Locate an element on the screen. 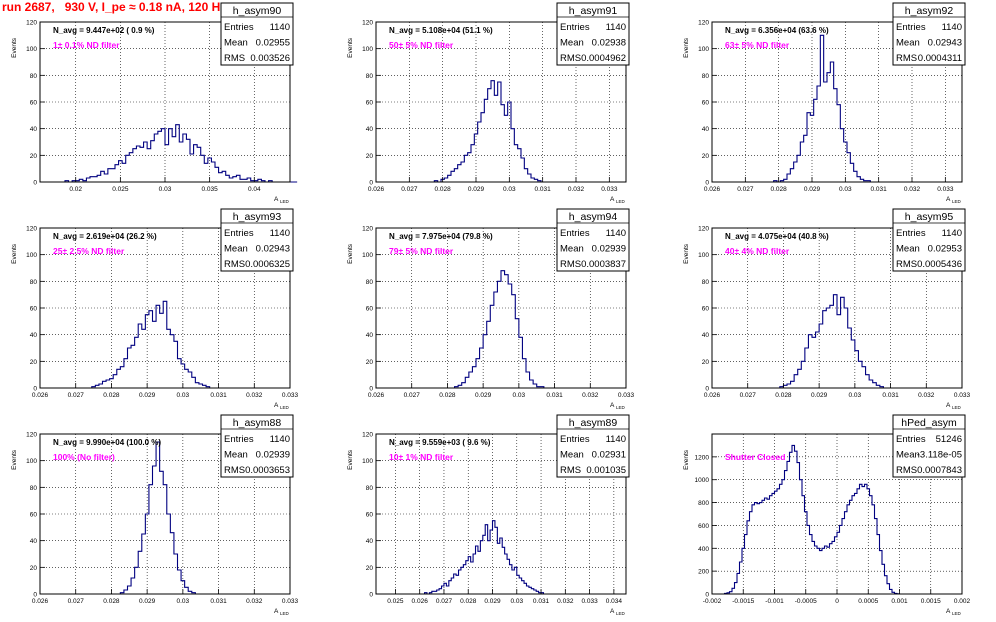 This screenshot has width=996, height=622. x-tick-label: 0 is located at coordinates (837, 601).